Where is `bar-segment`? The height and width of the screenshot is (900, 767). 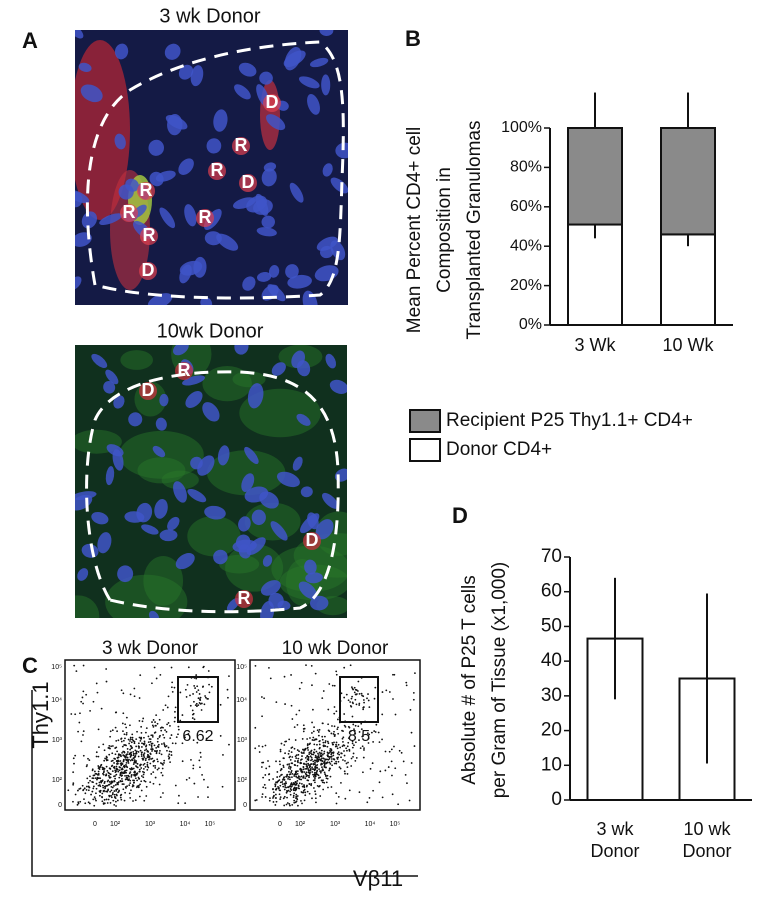
bar-segment is located at coordinates (595, 176).